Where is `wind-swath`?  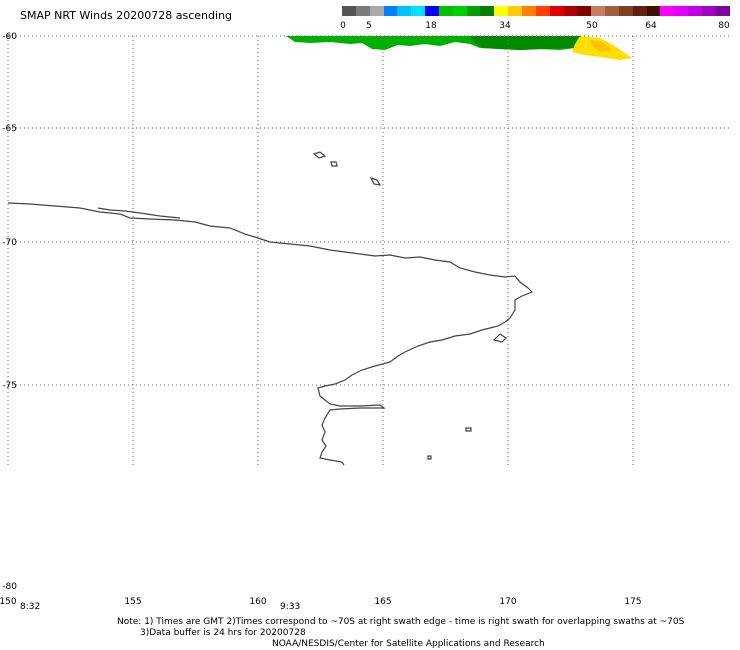 wind-swath is located at coordinates (459, 48).